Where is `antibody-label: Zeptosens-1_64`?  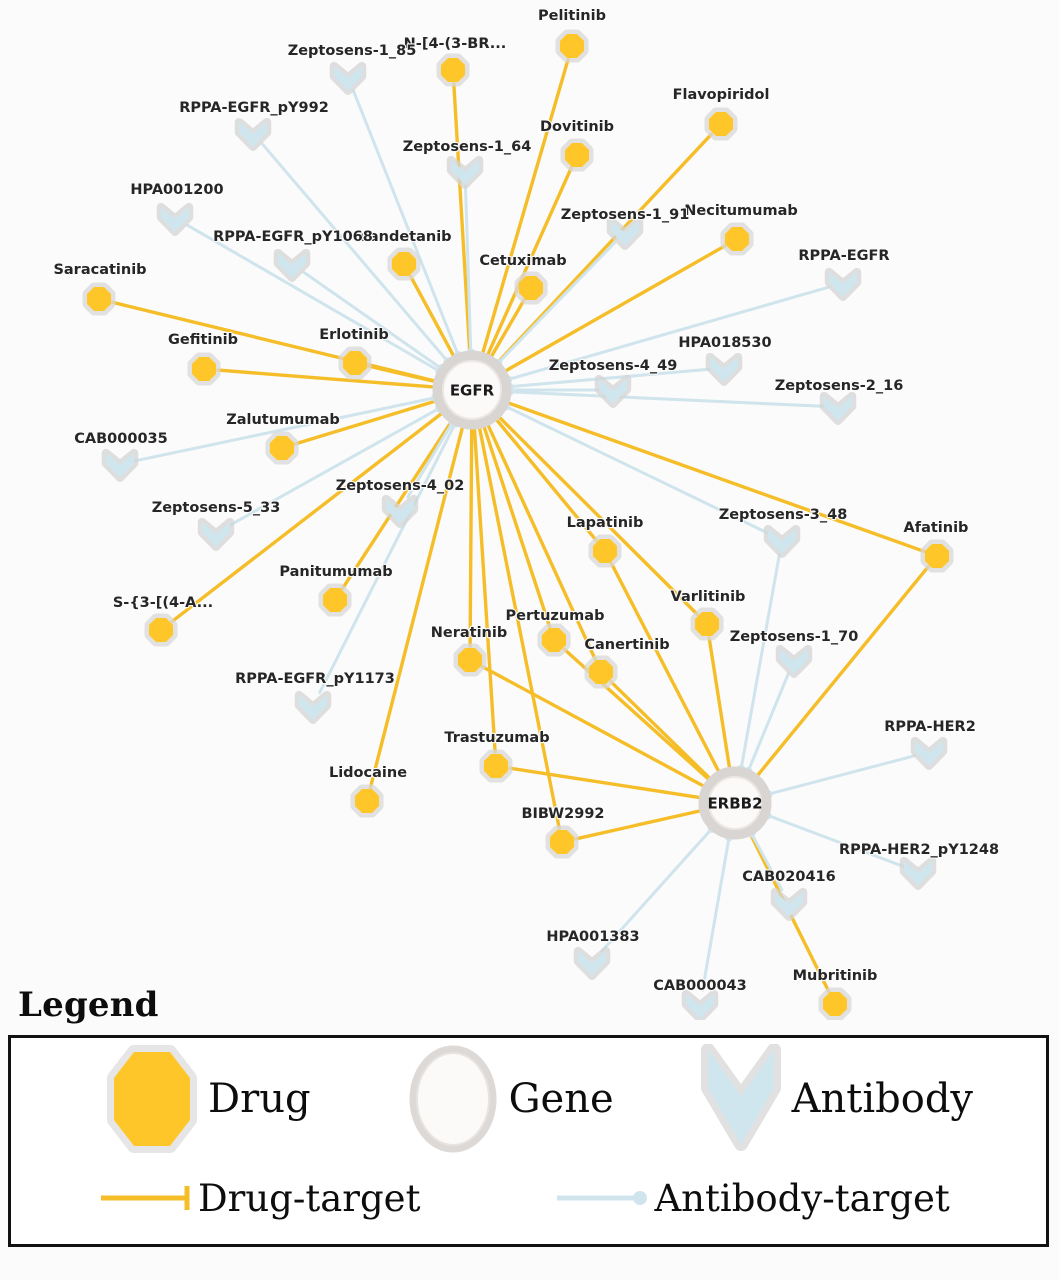 antibody-label: Zeptosens-1_64 is located at coordinates (467, 147).